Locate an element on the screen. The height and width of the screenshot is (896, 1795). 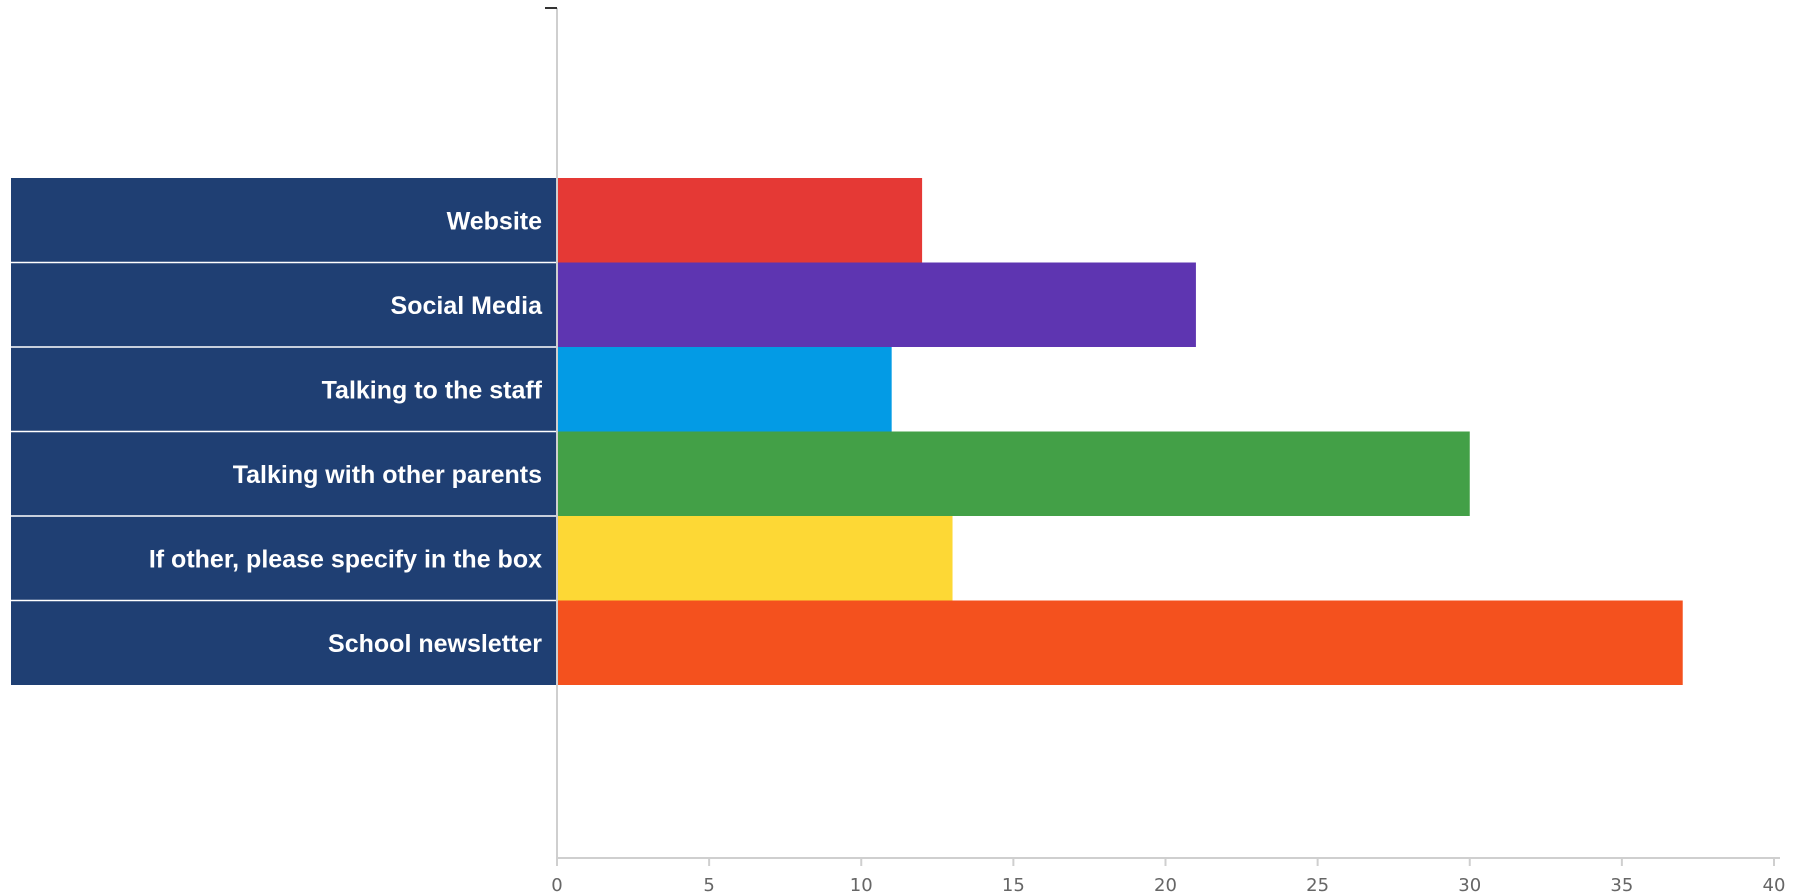
bar-talking-to-the-staff is located at coordinates (724, 389).